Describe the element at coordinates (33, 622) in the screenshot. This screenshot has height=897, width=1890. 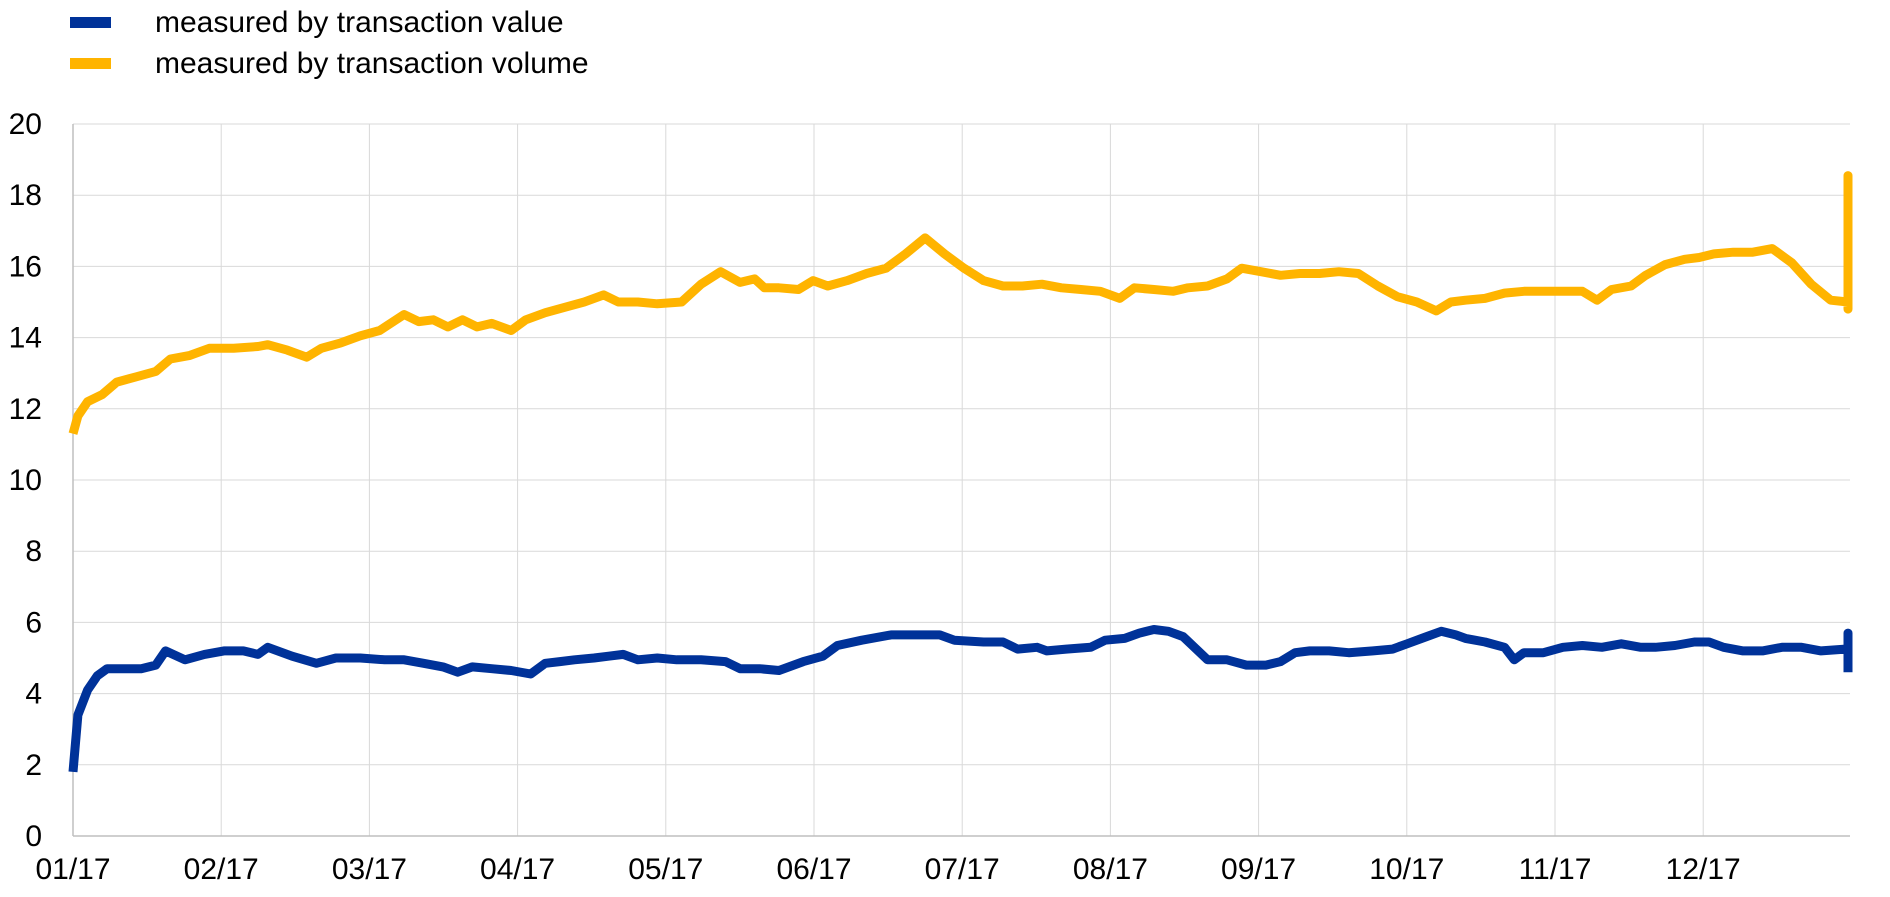
I see `y-tick-label: 6` at that location.